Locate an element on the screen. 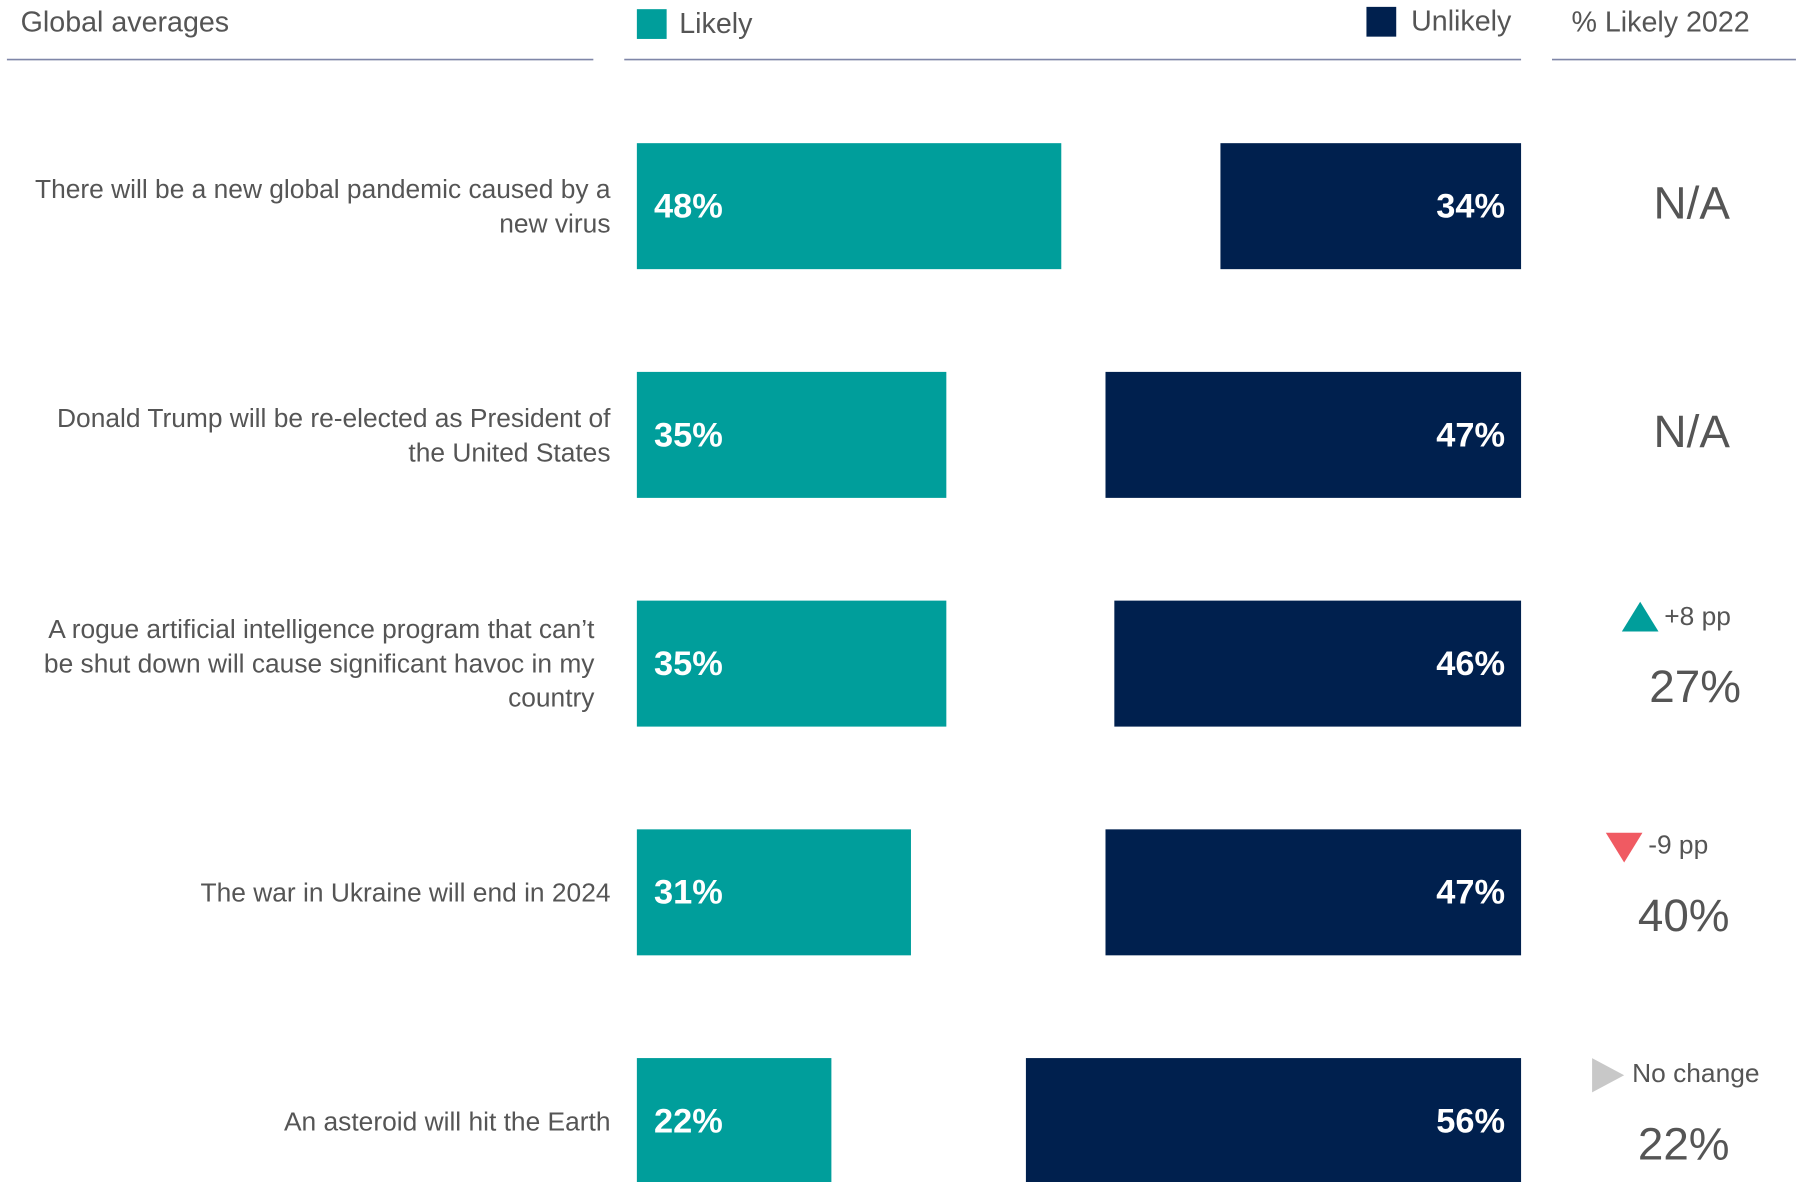 This screenshot has width=1796, height=1182. value-label: 56% is located at coordinates (1470, 1121).